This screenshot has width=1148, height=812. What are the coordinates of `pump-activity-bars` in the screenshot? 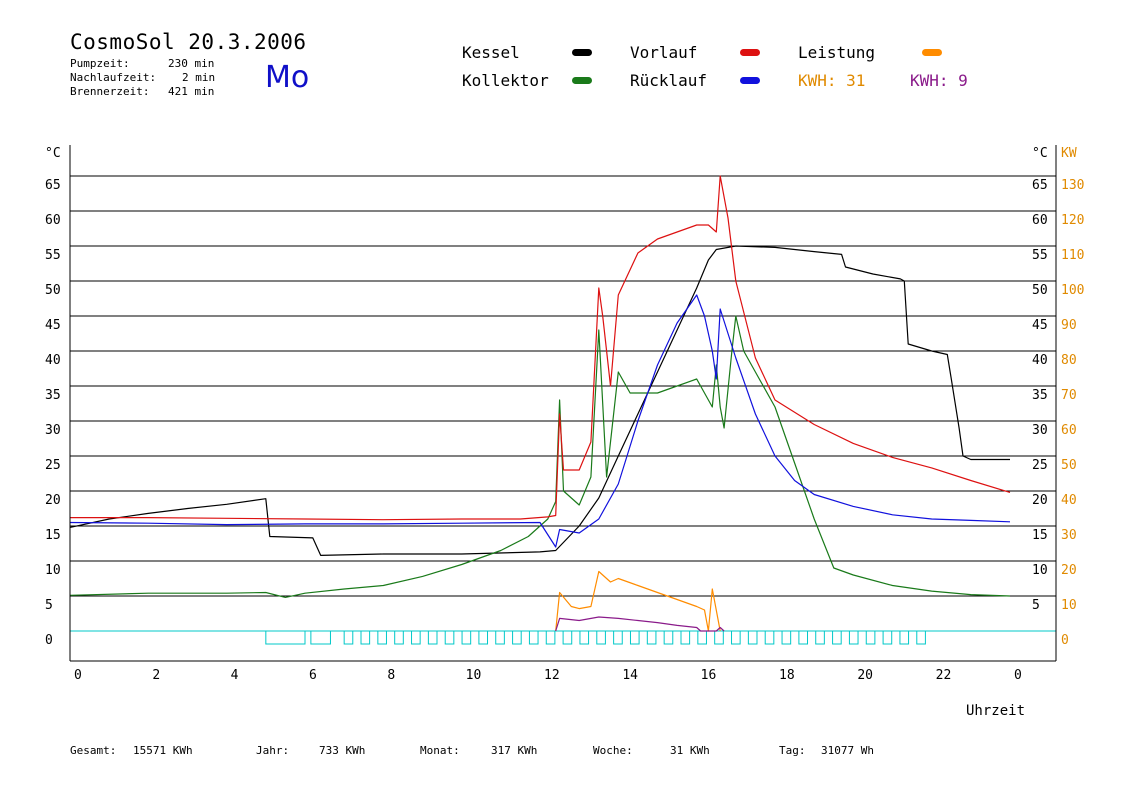 It's located at (595, 637).